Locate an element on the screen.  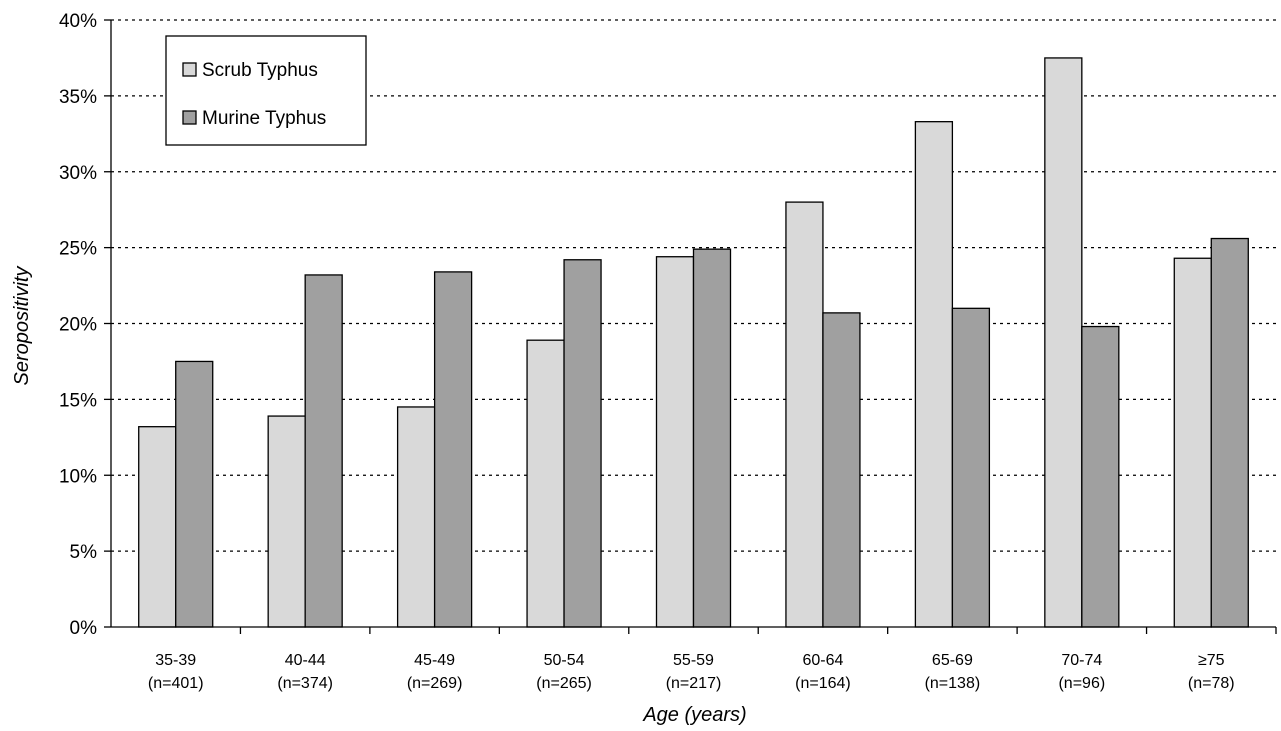
x-tick-label: 65-69 is located at coordinates (952, 660).